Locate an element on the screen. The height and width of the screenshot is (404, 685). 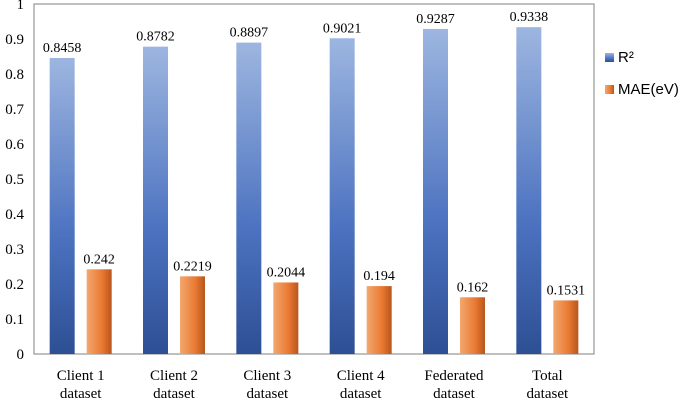
data-label: 0.2219 is located at coordinates (192, 266).